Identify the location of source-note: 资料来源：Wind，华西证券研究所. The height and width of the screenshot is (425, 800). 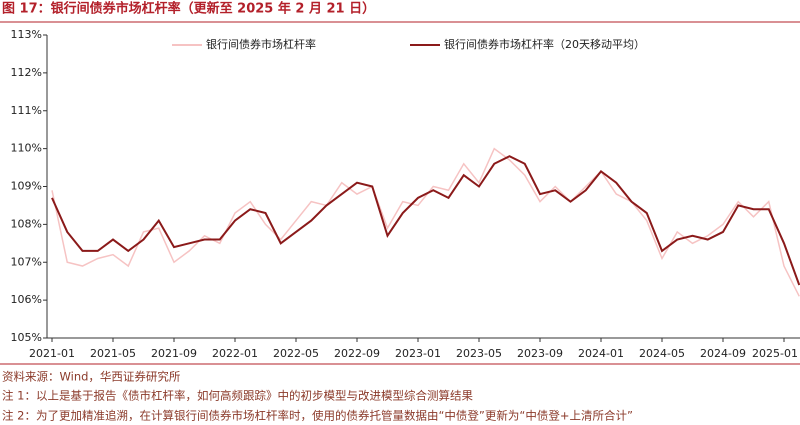
(91, 377).